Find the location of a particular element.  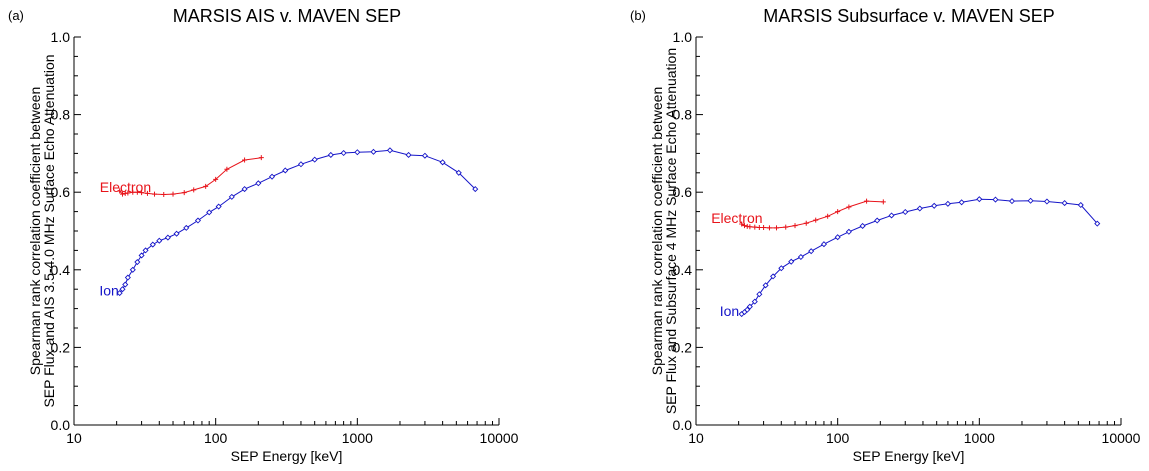

chart-title: MARSIS AIS v. MAVEN SEP is located at coordinates (287, 16).